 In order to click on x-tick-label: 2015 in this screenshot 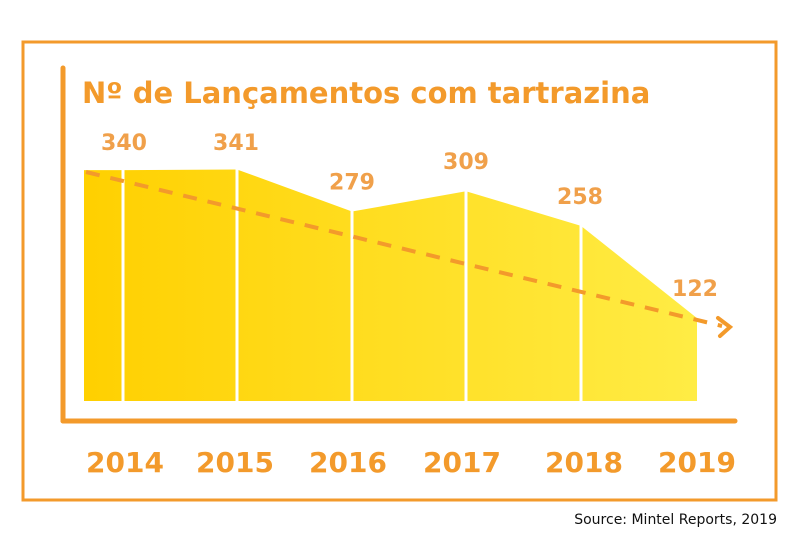, I will do `click(235, 462)`.